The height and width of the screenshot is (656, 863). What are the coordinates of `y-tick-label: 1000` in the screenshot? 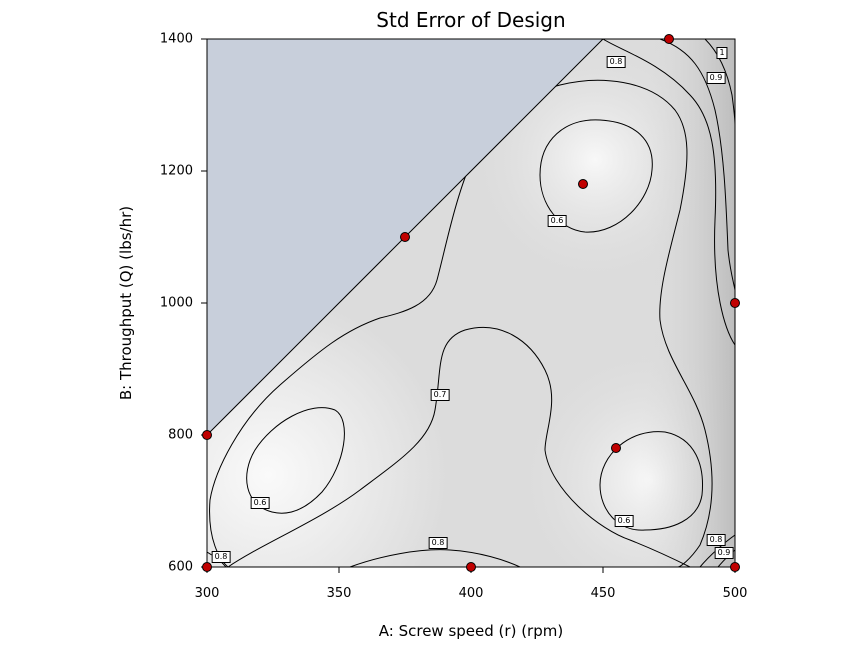 It's located at (176, 303).